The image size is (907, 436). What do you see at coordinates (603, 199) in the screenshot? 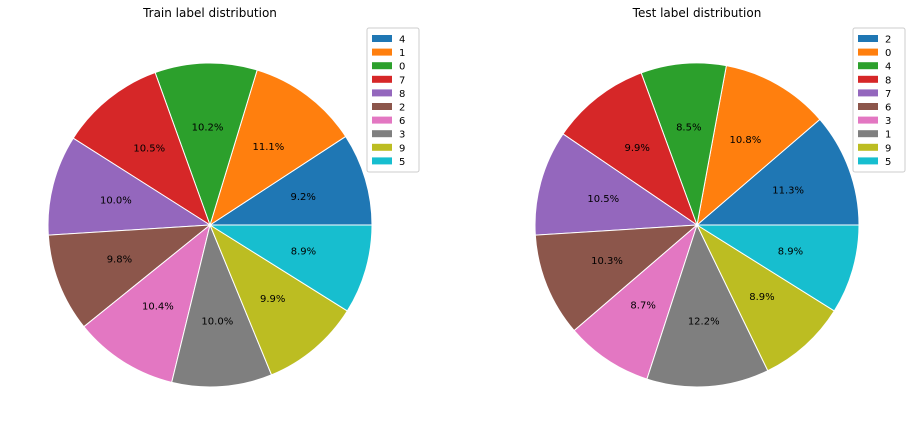
I see `test-slice-label: 10.5%` at bounding box center [603, 199].